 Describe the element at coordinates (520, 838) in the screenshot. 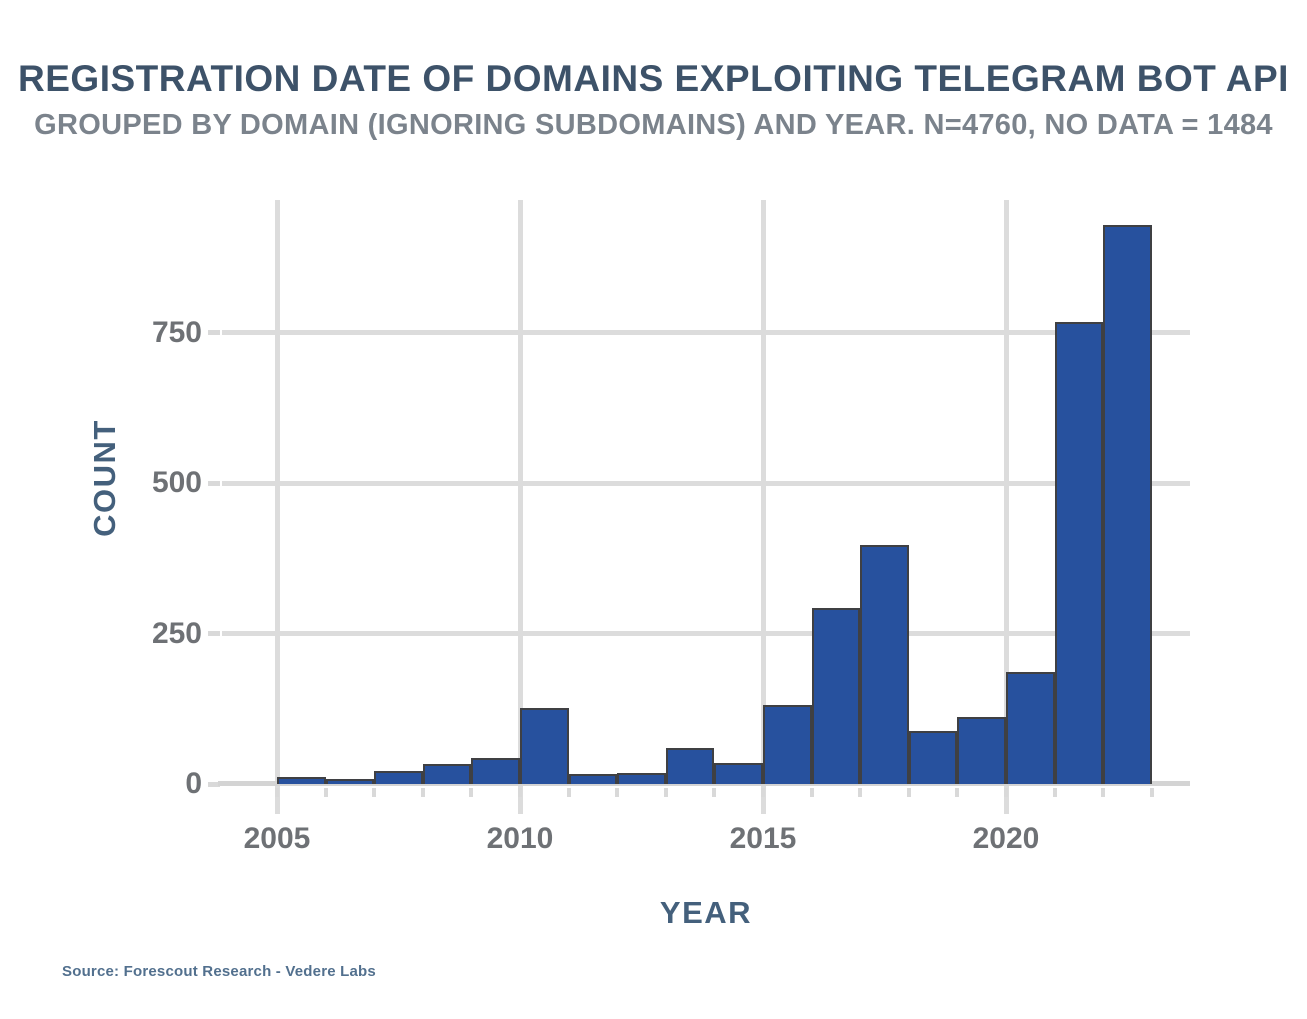

I see `x-tick-label: 2010` at that location.